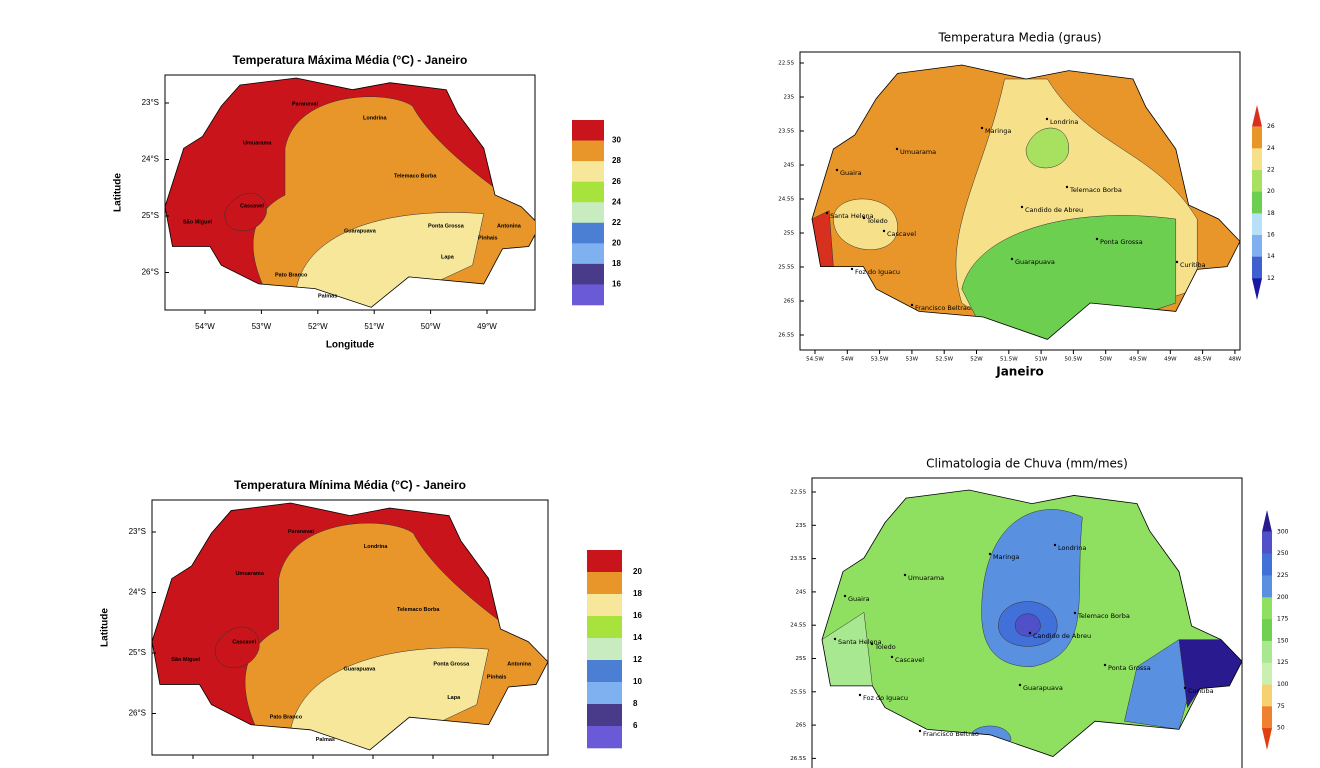 The image size is (1320, 768). What do you see at coordinates (431, 326) in the screenshot?
I see `x-tick-label: 50°W` at bounding box center [431, 326].